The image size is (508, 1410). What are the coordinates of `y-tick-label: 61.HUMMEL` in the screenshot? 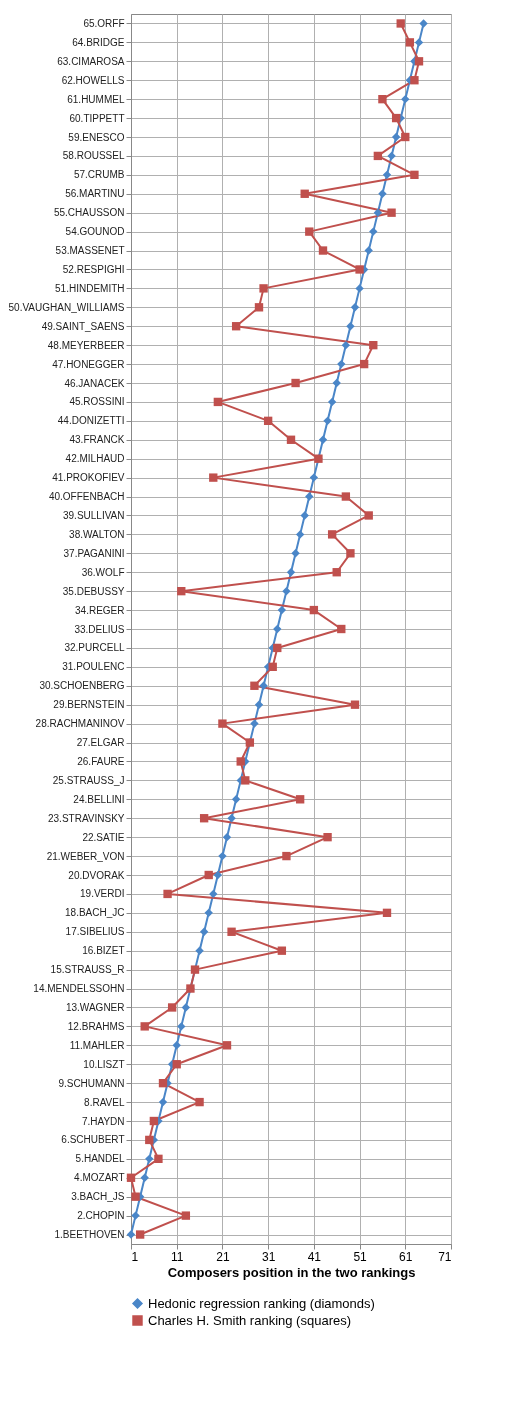 It's located at (96, 99).